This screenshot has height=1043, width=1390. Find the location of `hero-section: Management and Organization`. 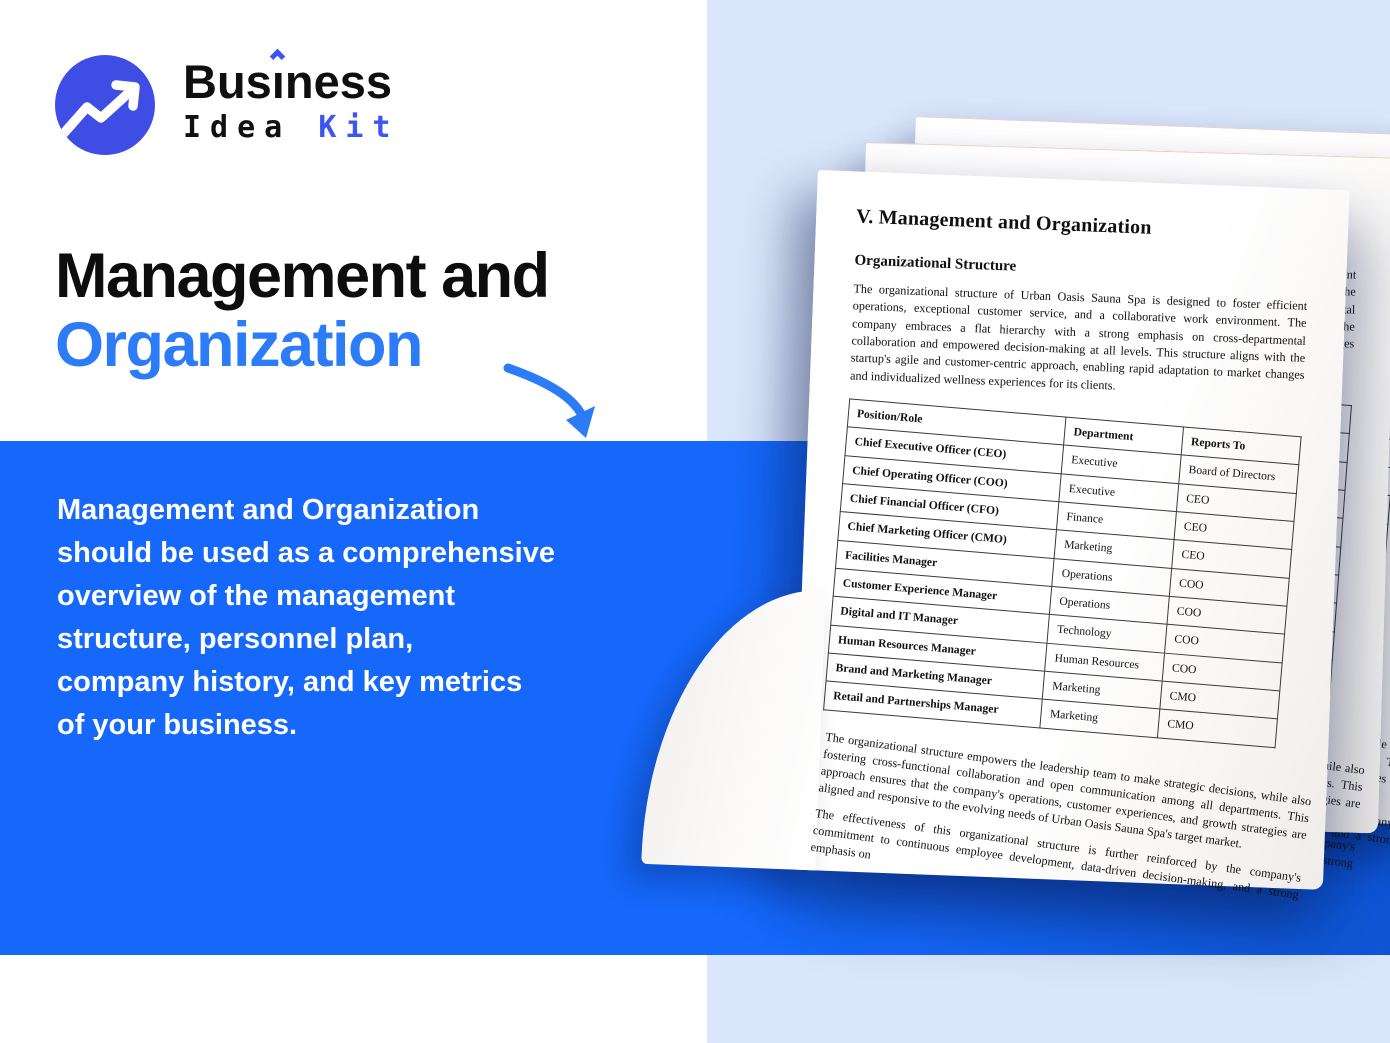

hero-section: Management and Organization is located at coordinates (325, 339).